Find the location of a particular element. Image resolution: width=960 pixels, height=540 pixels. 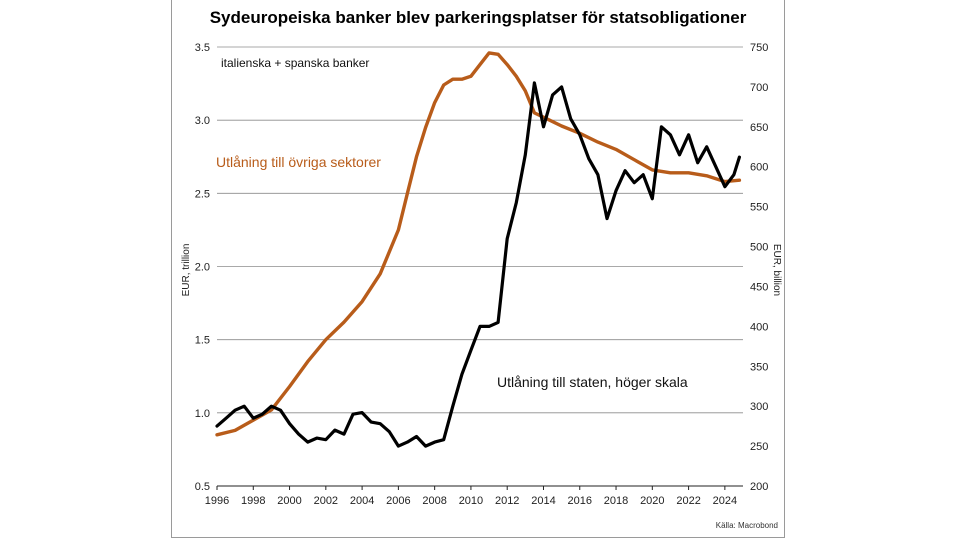

y-left-tick-label: 2.0 is located at coordinates (202, 268).